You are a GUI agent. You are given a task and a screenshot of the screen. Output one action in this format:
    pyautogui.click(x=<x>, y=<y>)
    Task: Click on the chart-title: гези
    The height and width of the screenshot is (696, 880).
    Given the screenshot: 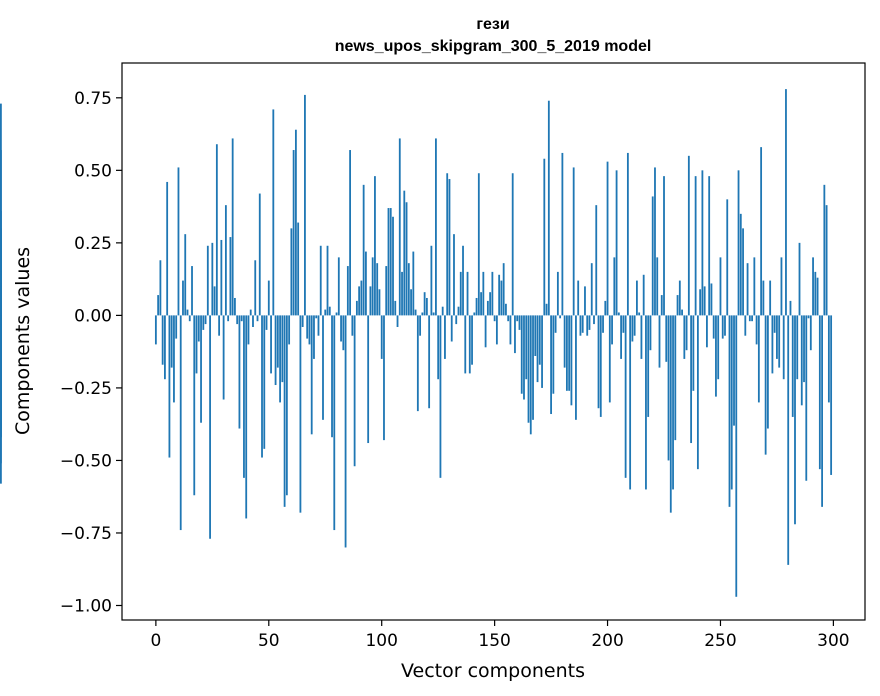 What is the action you would take?
    pyautogui.click(x=492, y=24)
    